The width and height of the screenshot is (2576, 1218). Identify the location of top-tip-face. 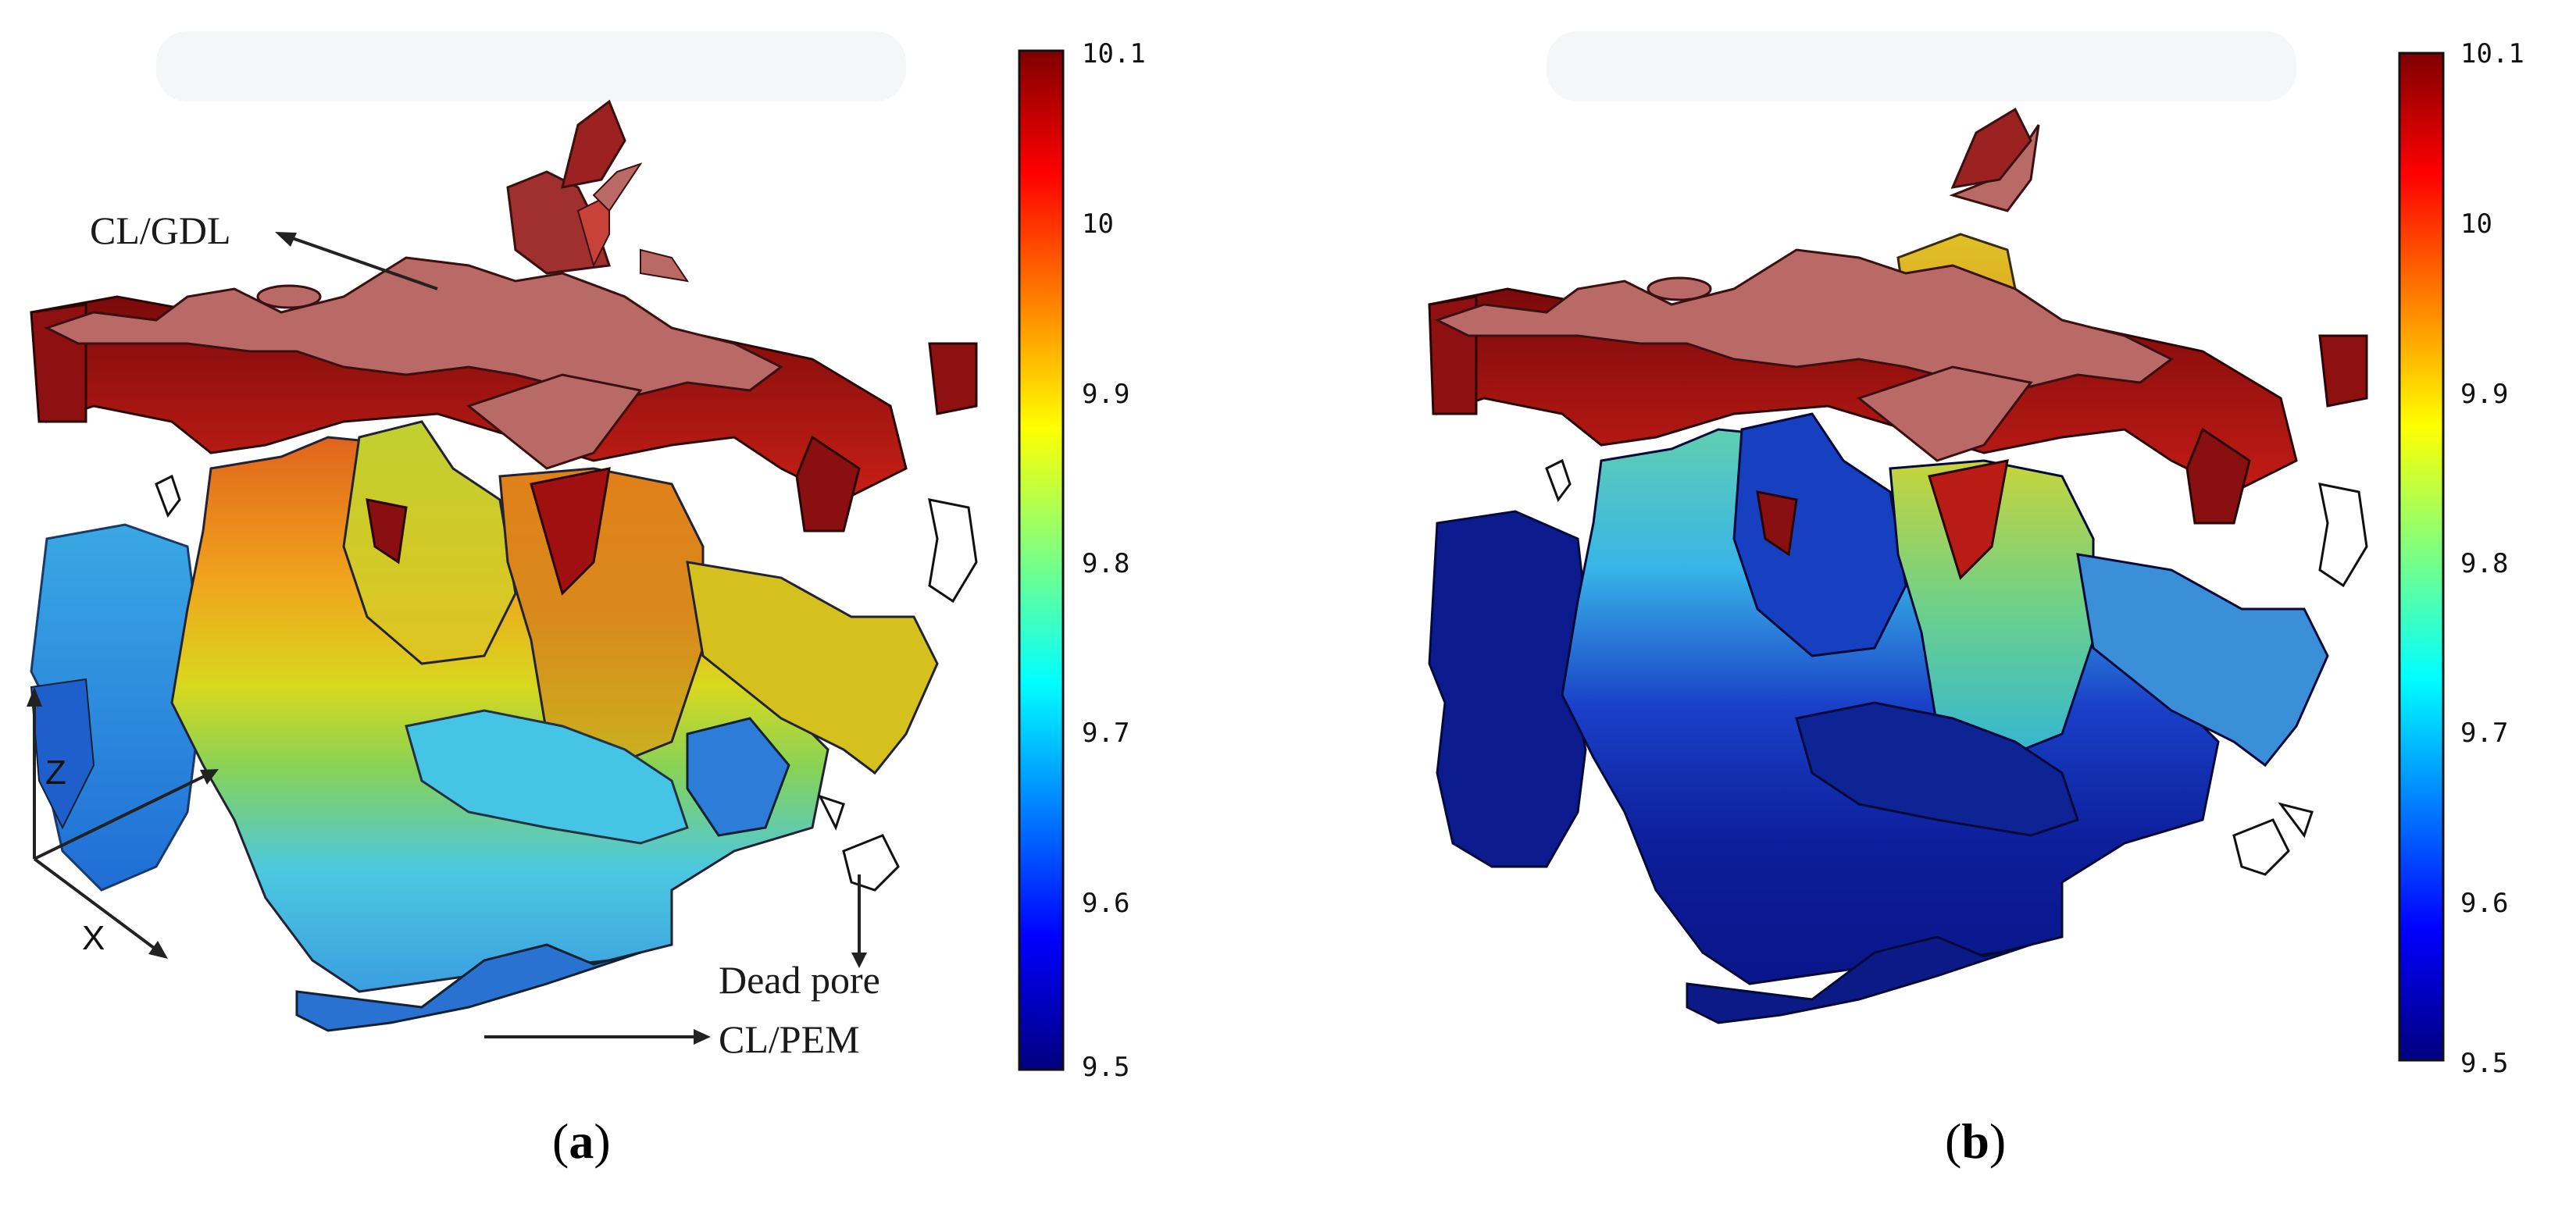
(617, 187).